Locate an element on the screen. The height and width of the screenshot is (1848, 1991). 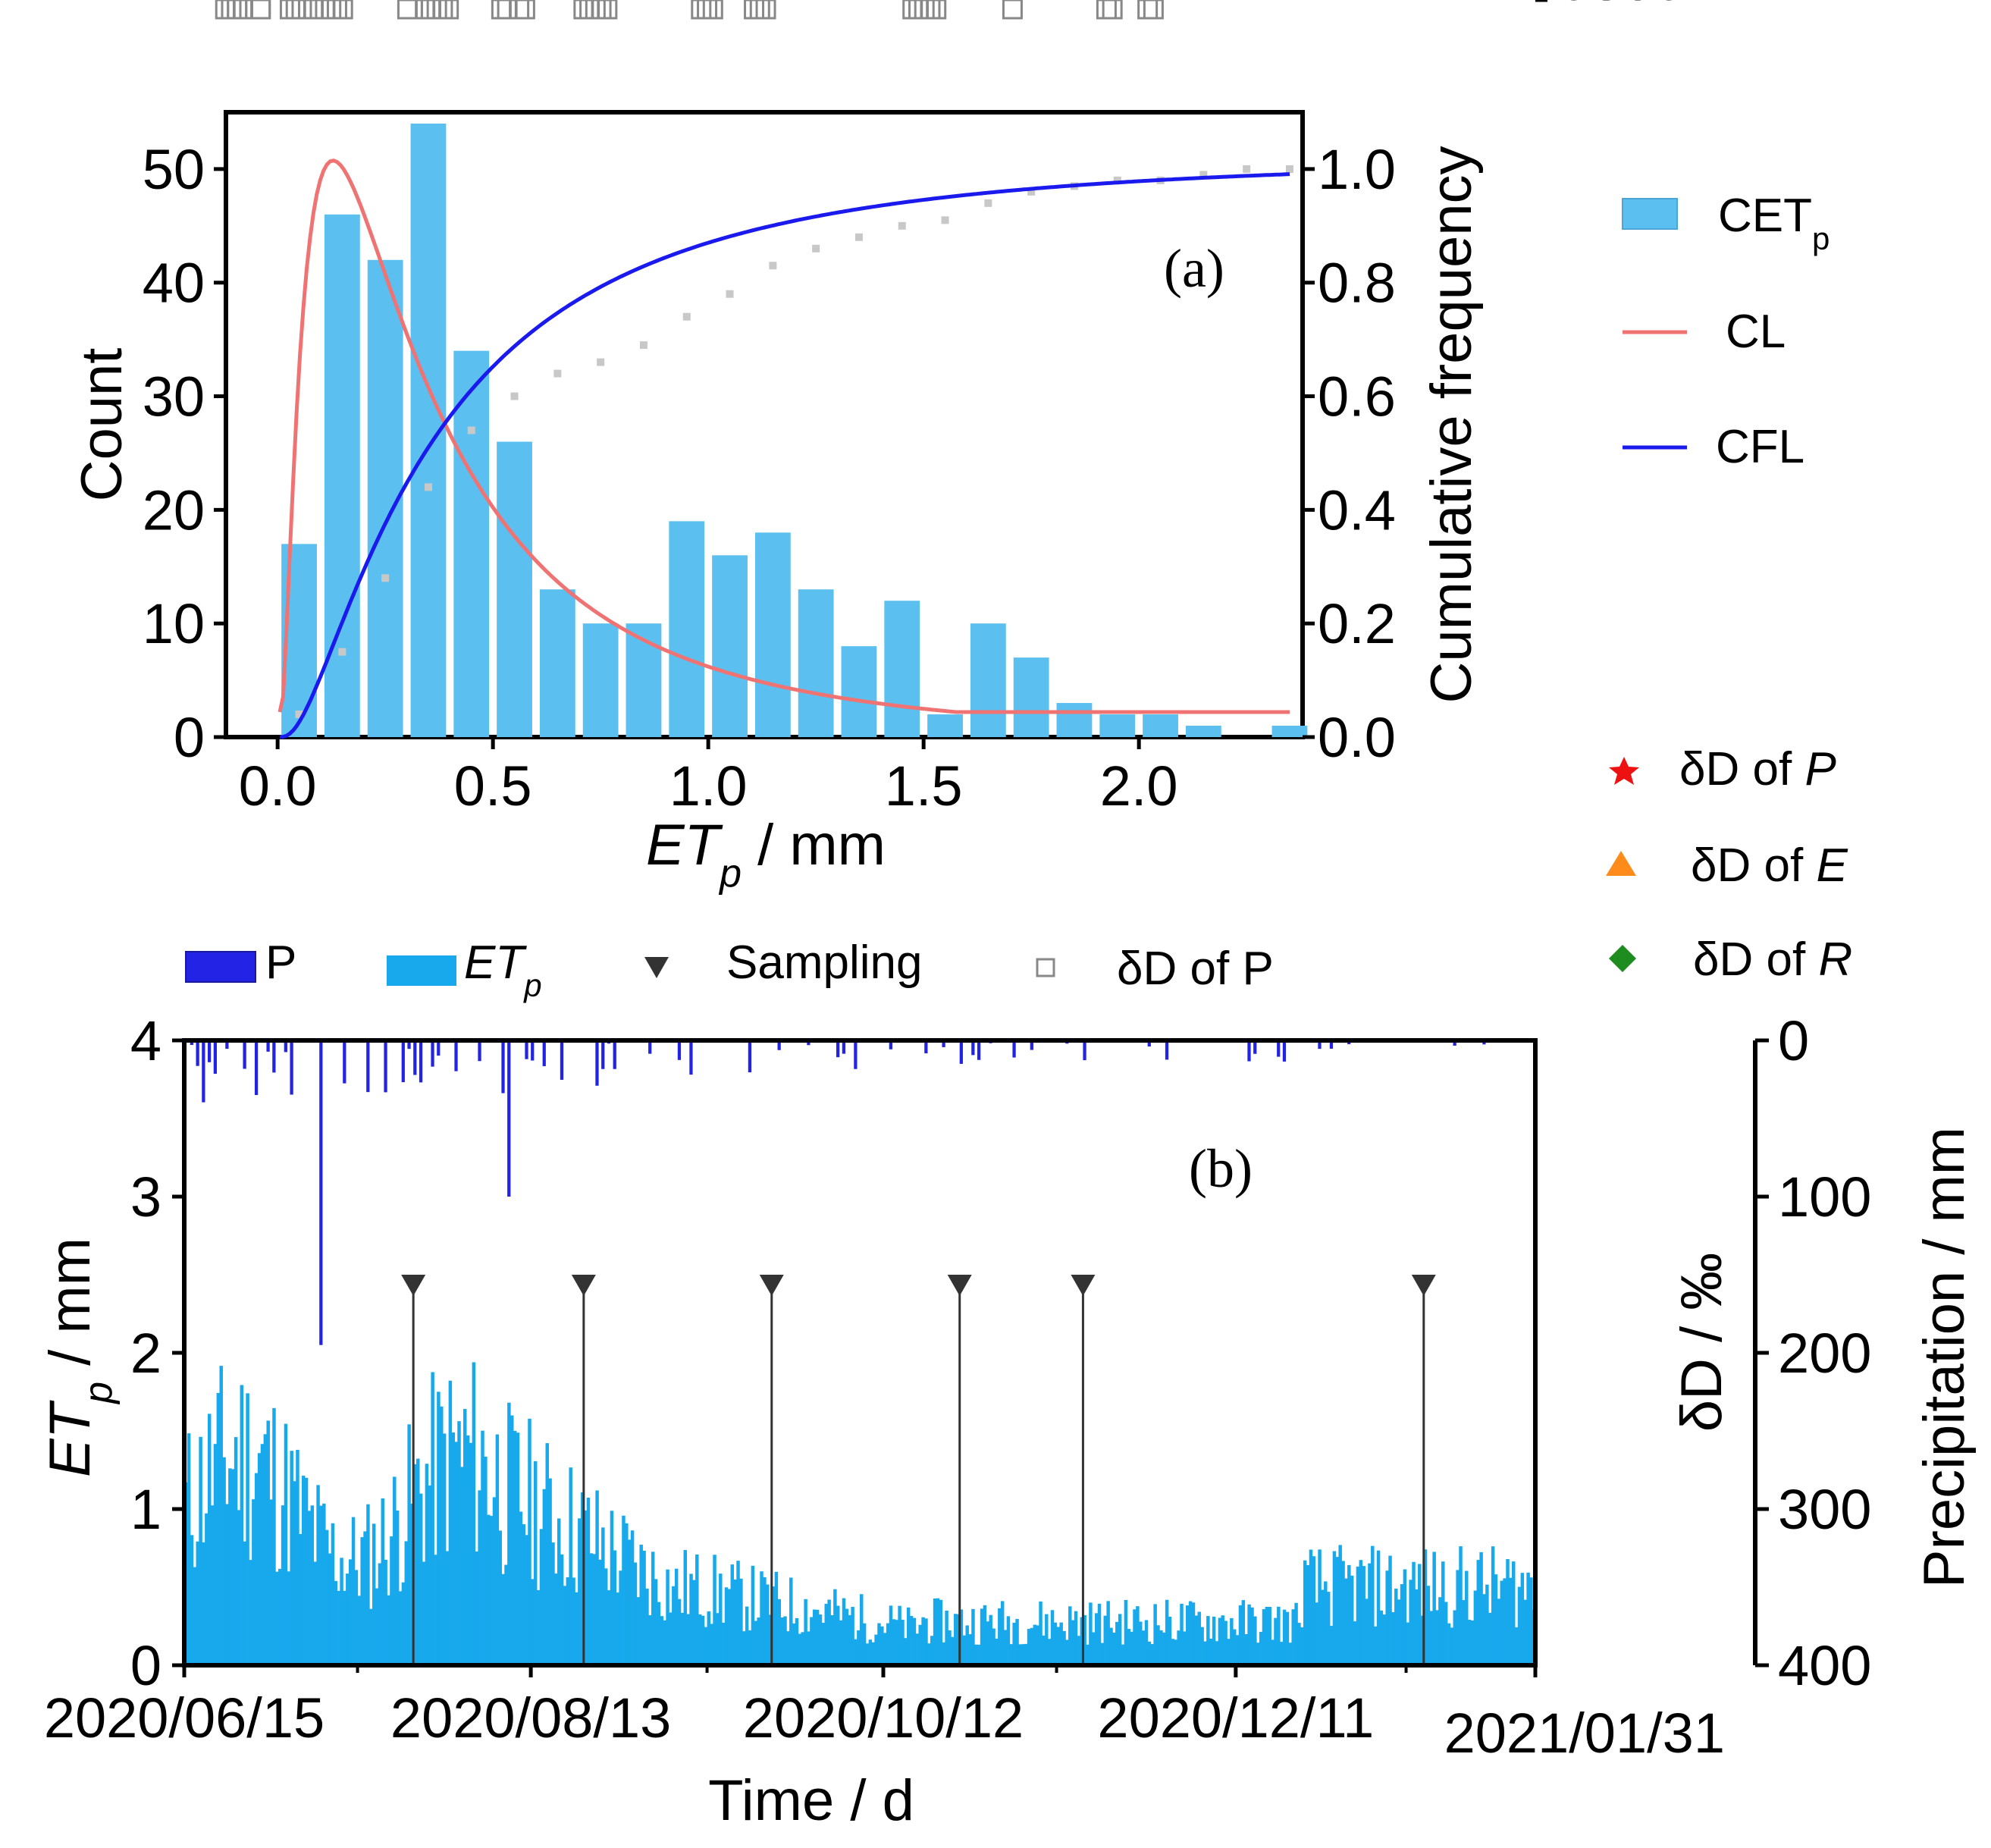
x-tick-label: 0.0 is located at coordinates (278, 786).